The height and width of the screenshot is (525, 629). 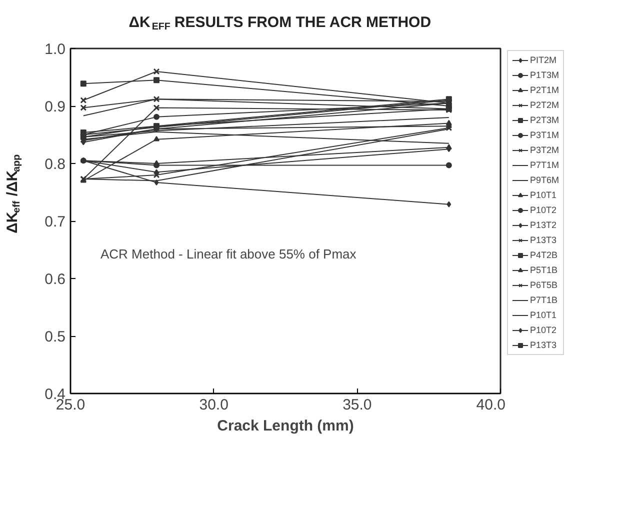 I want to click on x-axis-title: Crack Length (mm), so click(x=285, y=426).